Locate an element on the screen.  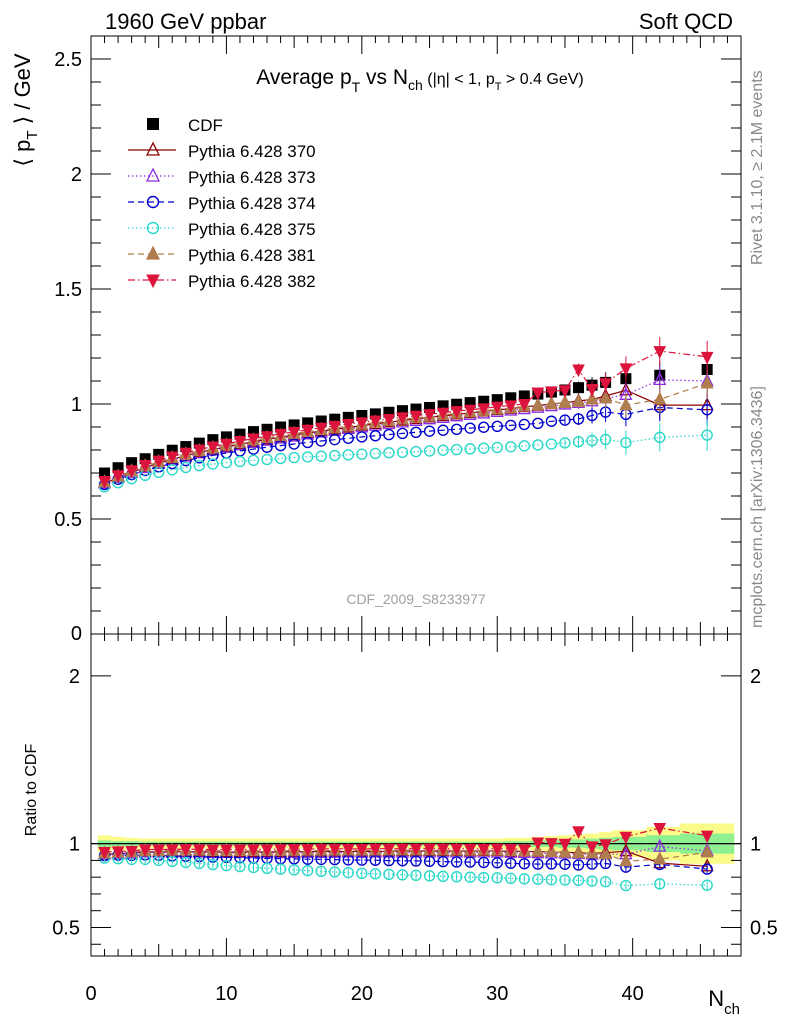
main-y-axis-label: ⟨ pT ⟩ / GeV is located at coordinates (25, 109).